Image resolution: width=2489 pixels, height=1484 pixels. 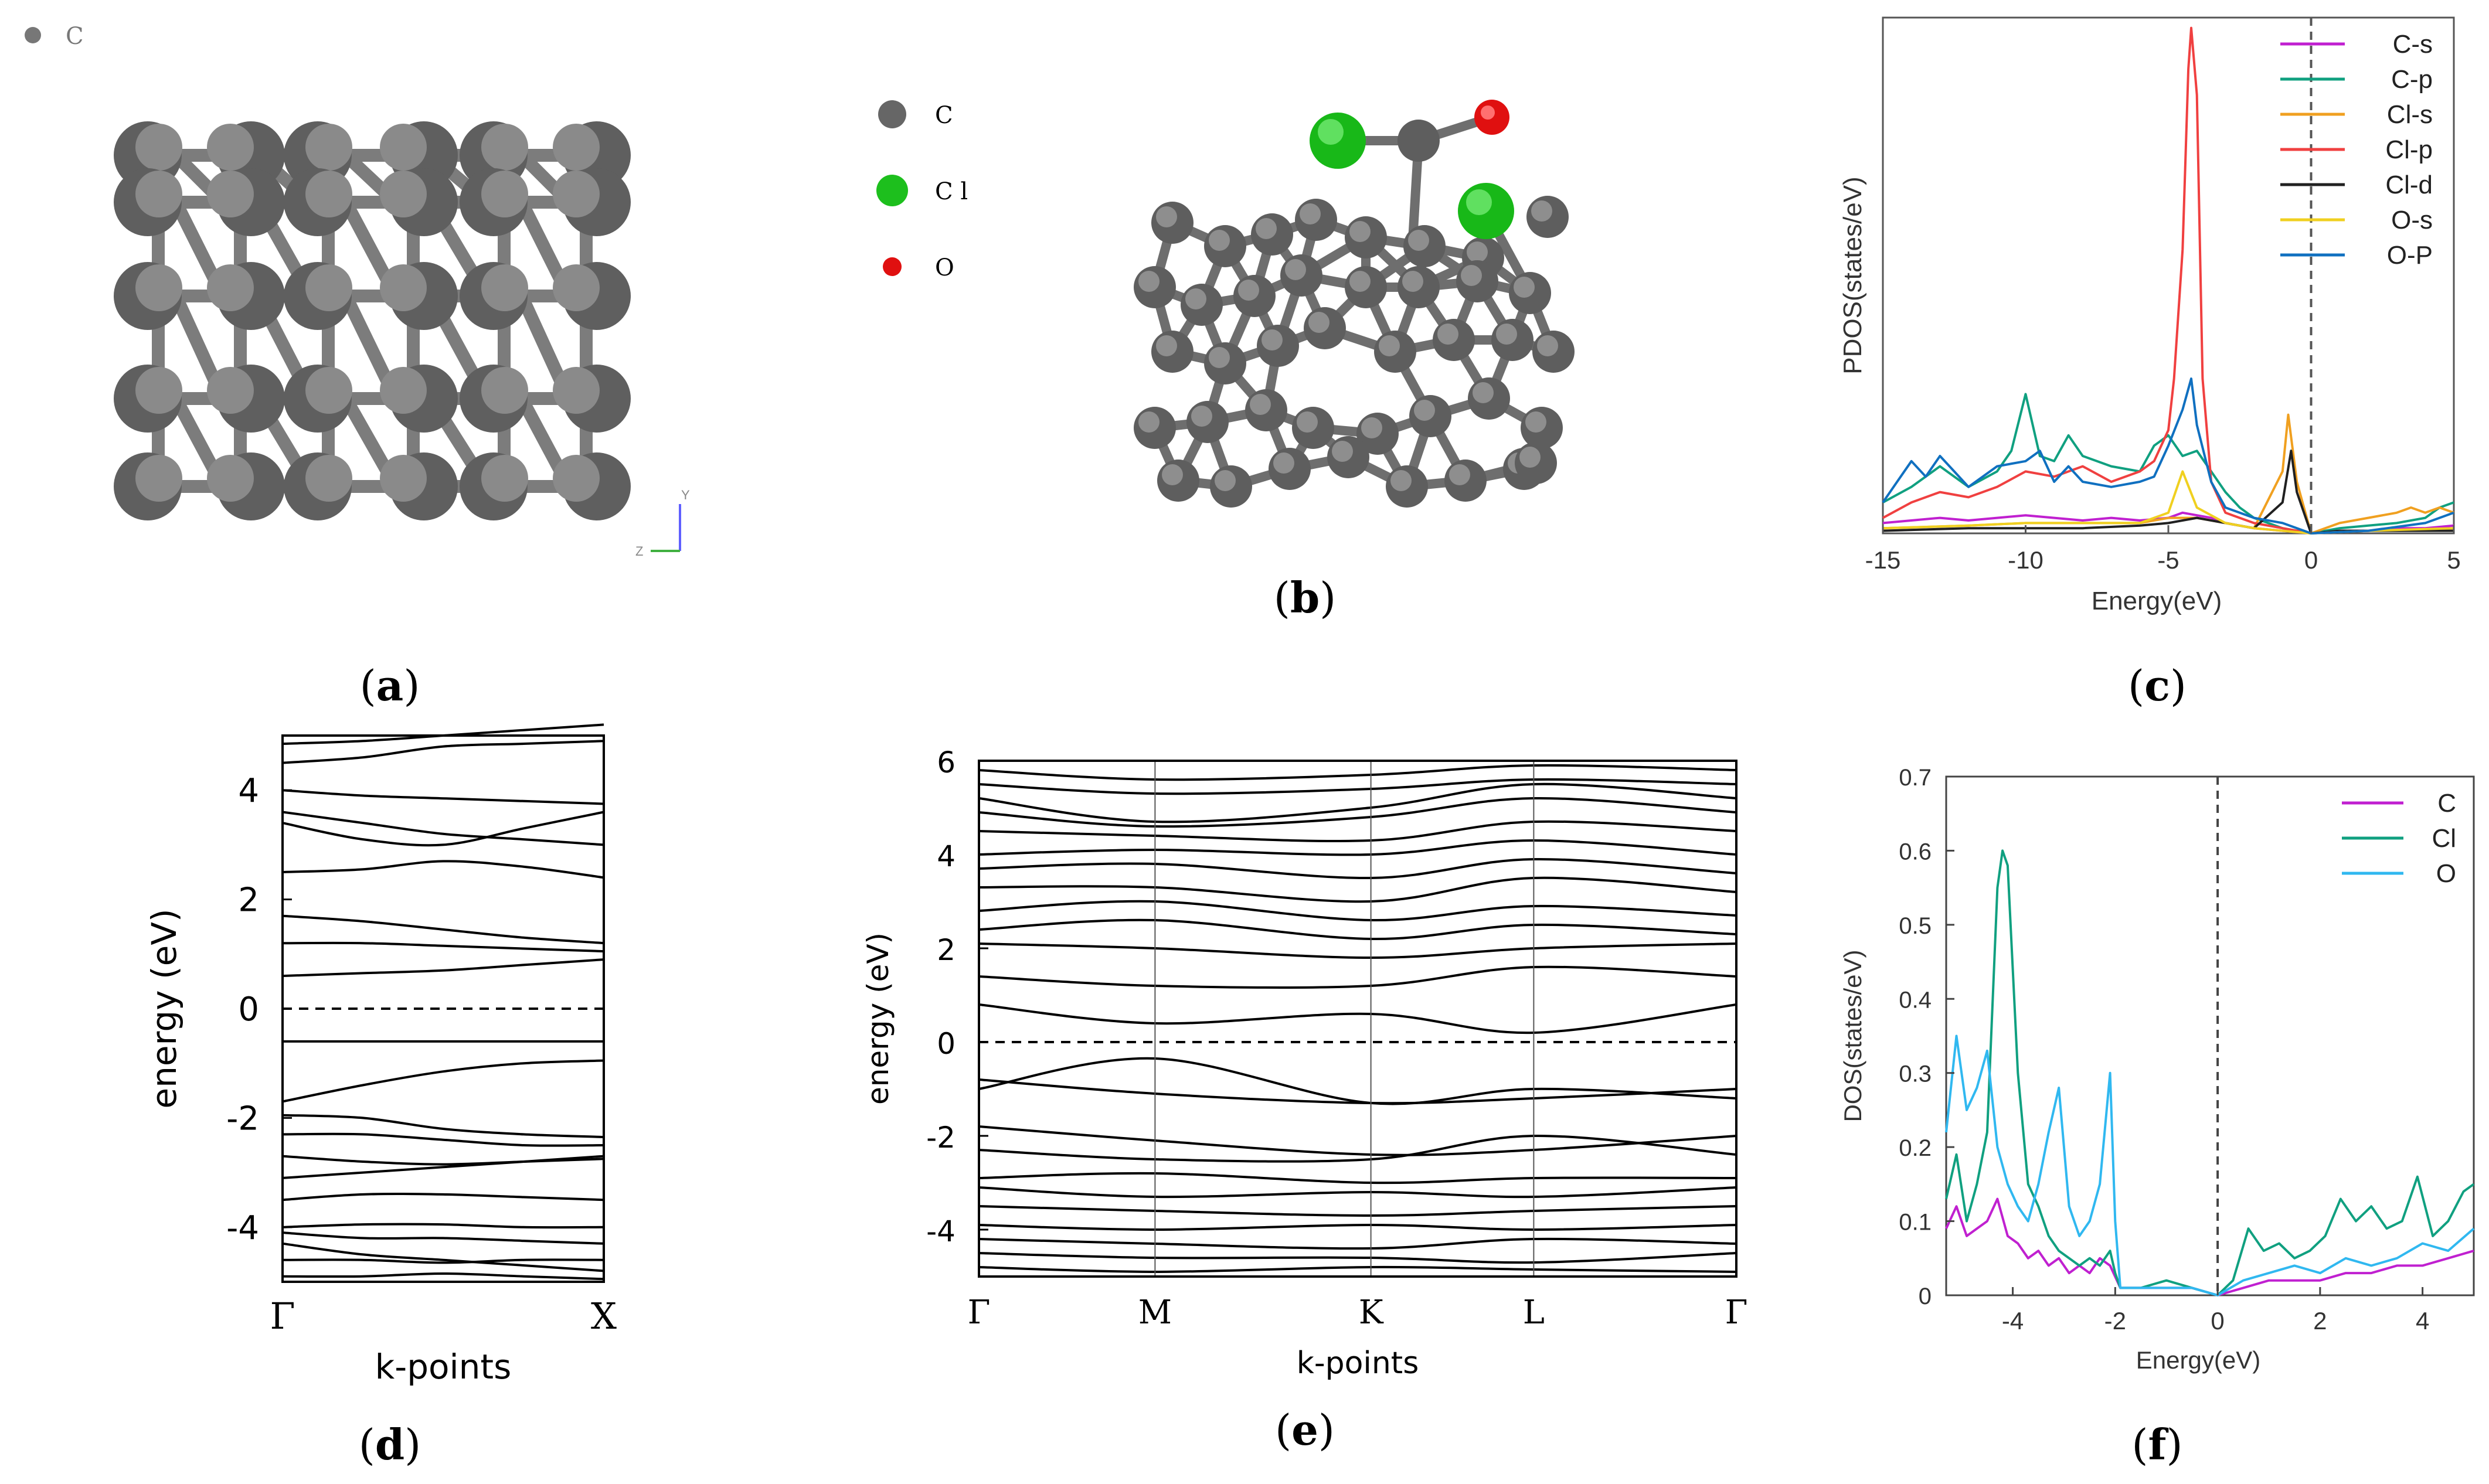 I want to click on axis-triad: Y Z, so click(x=662, y=523).